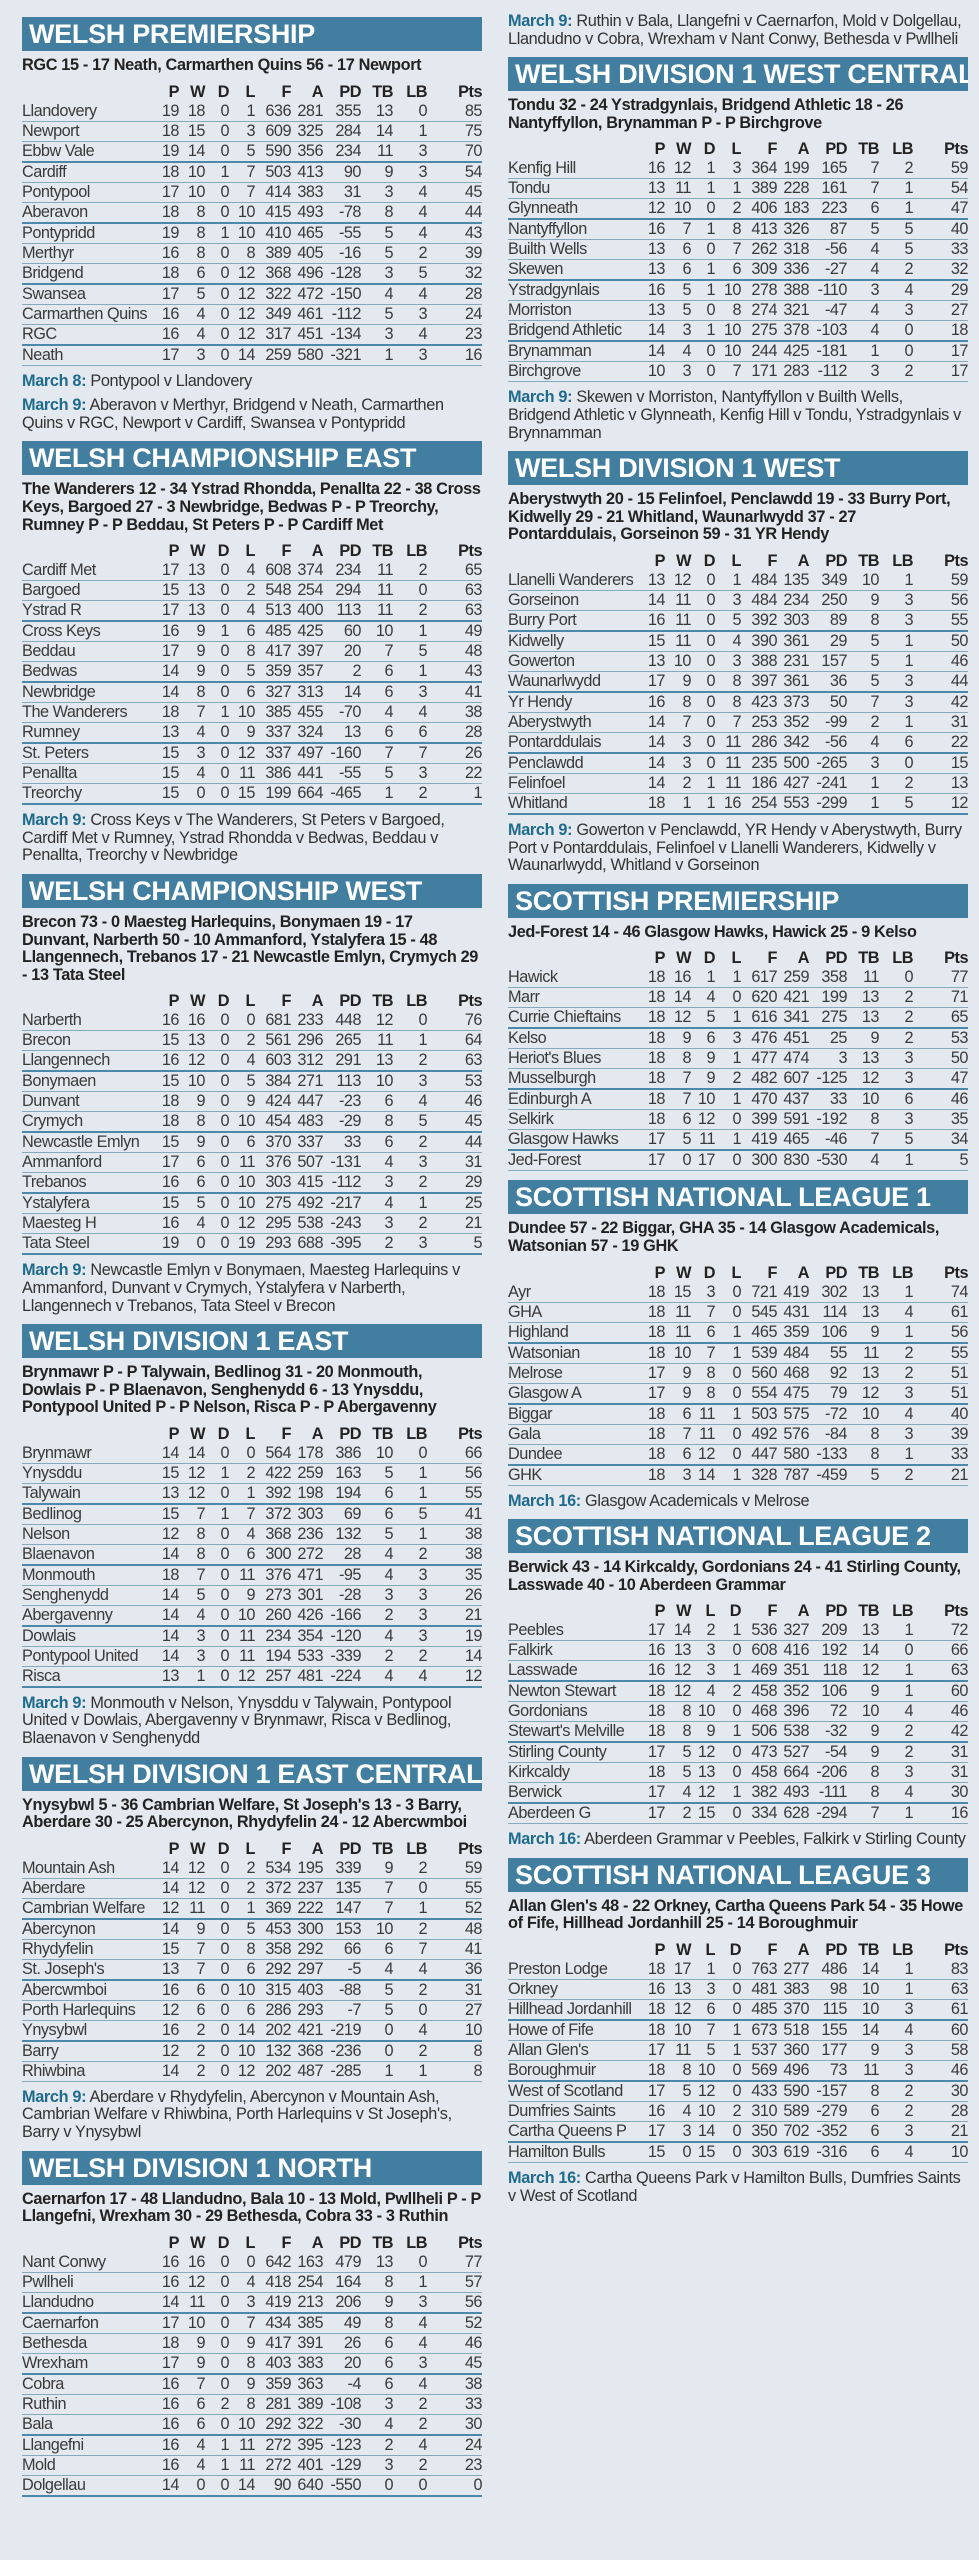 The height and width of the screenshot is (2560, 979). What do you see at coordinates (793, 2092) in the screenshot?
I see `stat-cell: 590` at bounding box center [793, 2092].